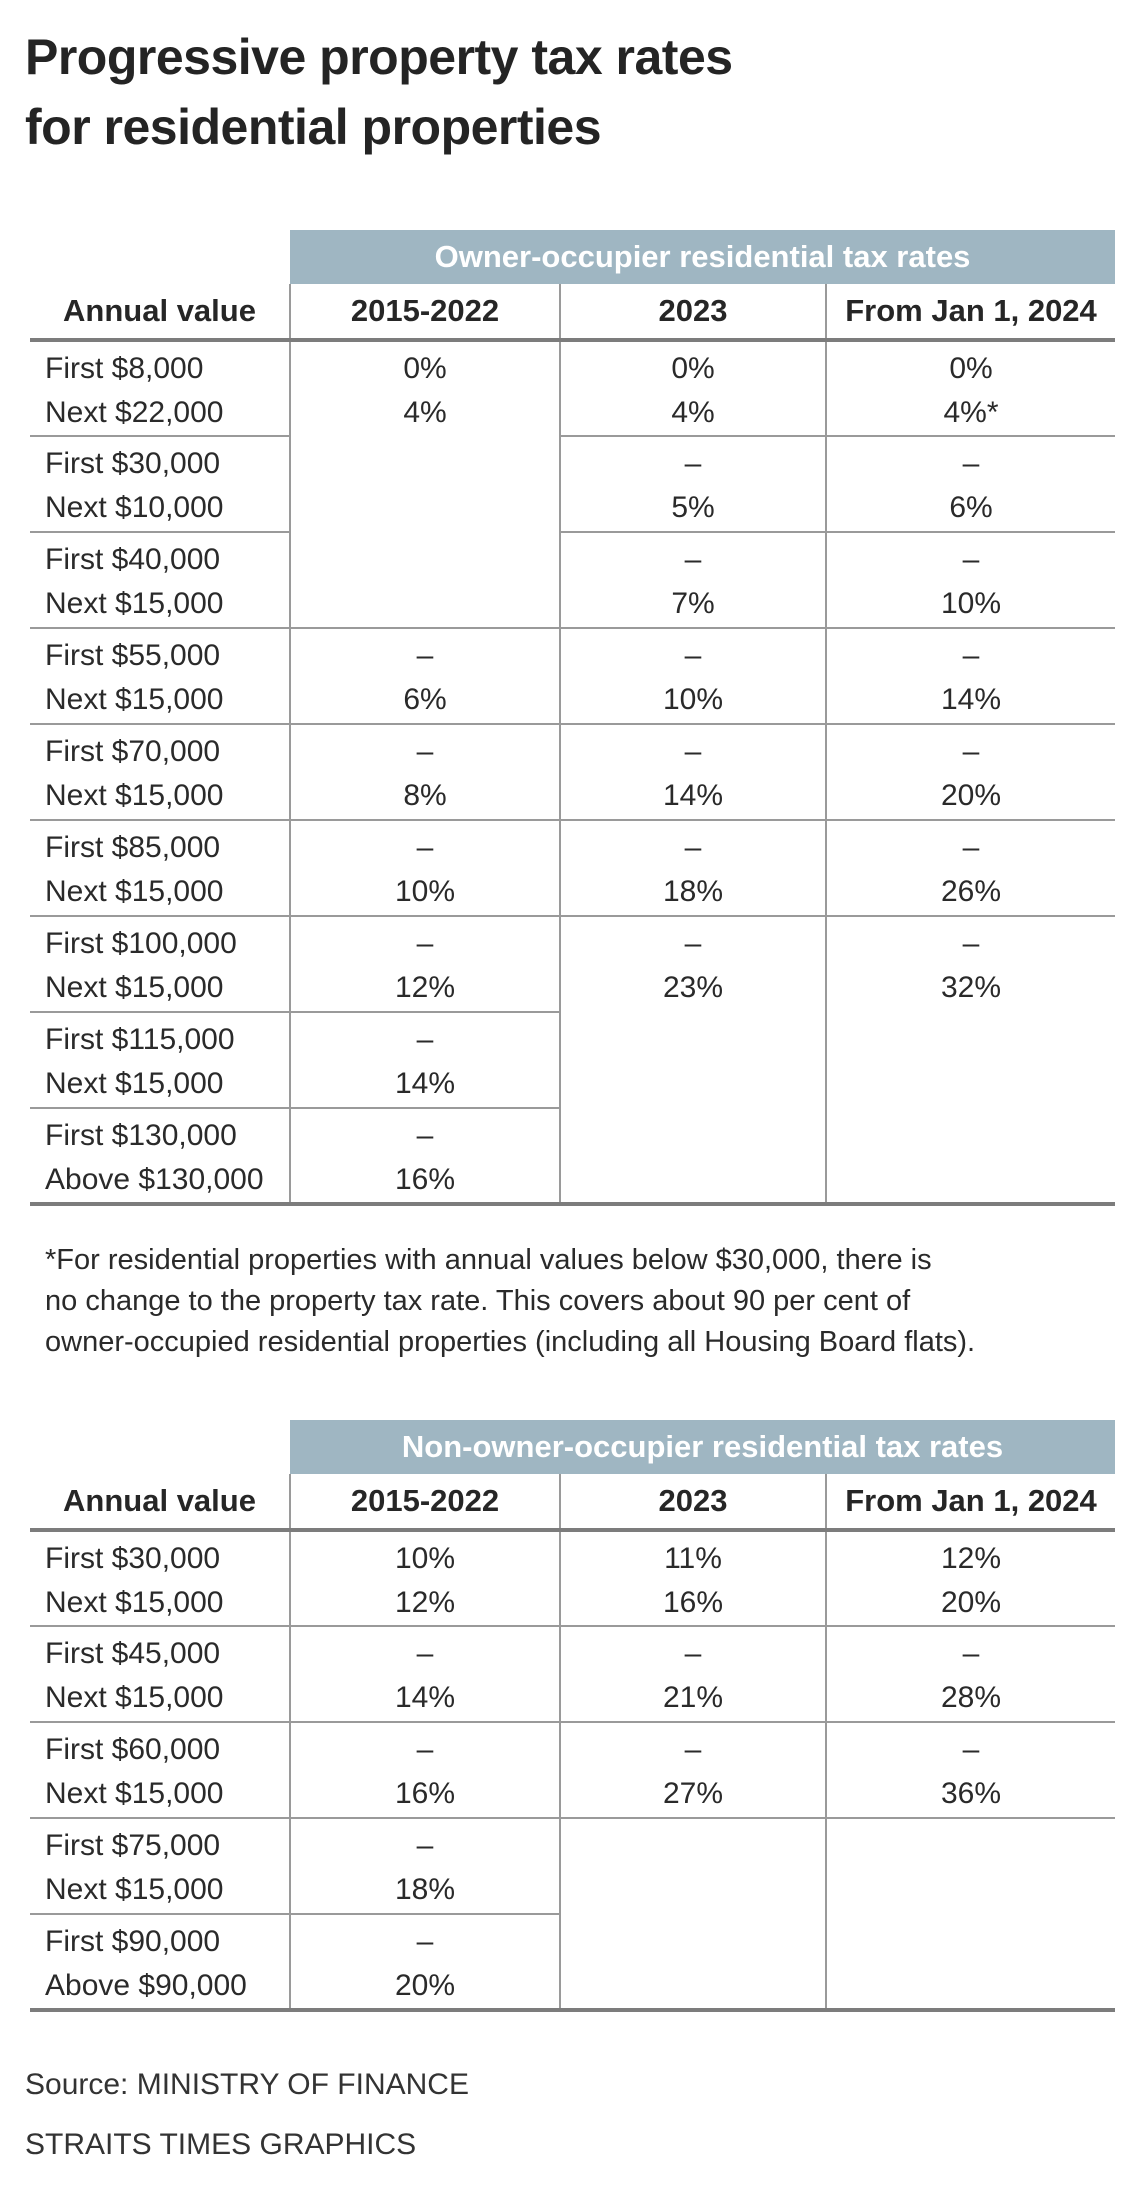 The height and width of the screenshot is (2185, 1140). I want to click on rate-cell: 11% 16%, so click(692, 1578).